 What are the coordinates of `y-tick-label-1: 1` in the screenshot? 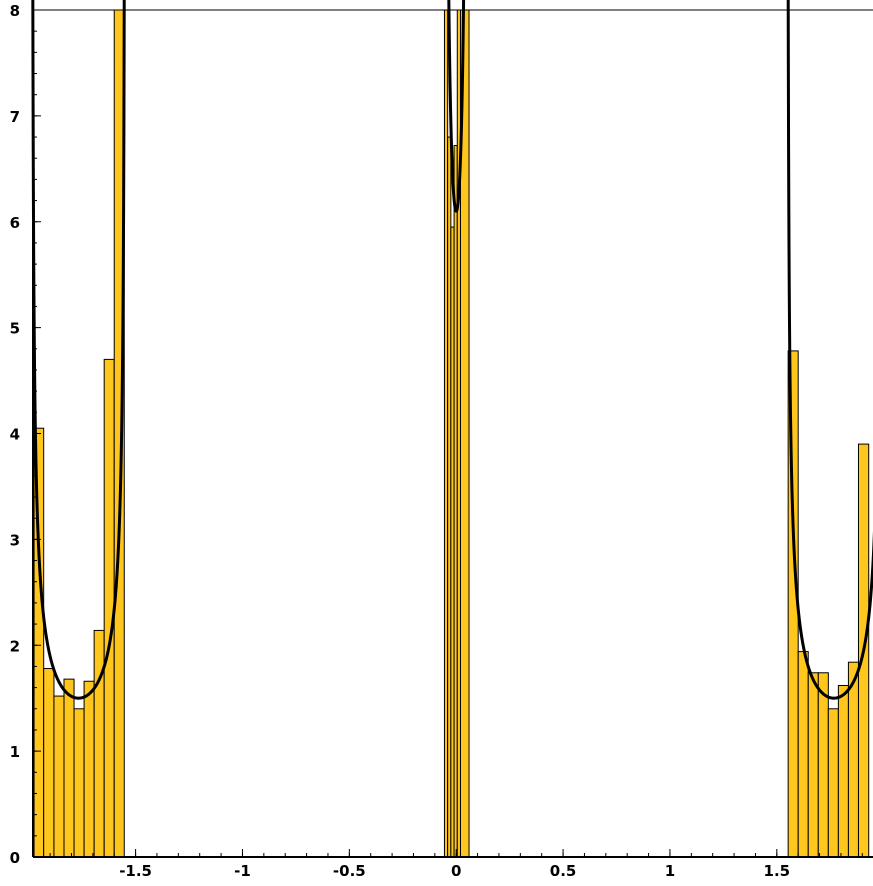 It's located at (15, 752).